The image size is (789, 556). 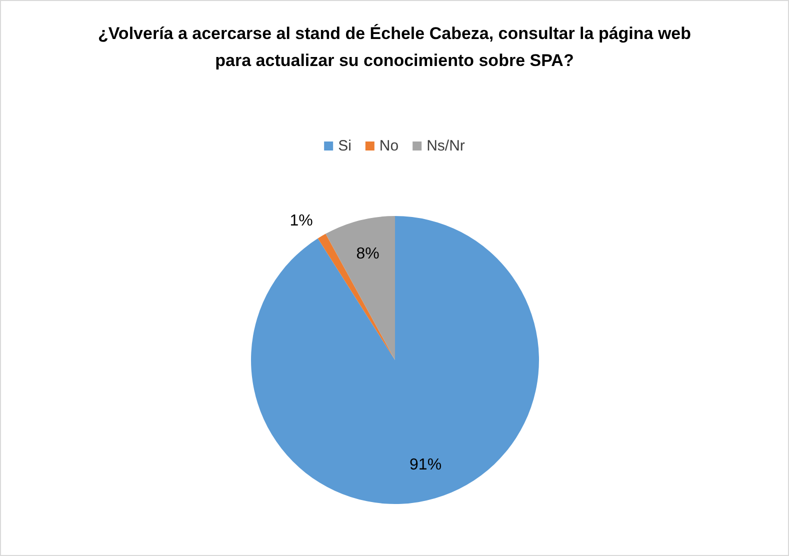 I want to click on chart-title: ¿Volvería a acercarse al stand de Échele Cabeza, consultar la página web para actualizar su conocimiento sobre SPA?, so click(x=395, y=46).